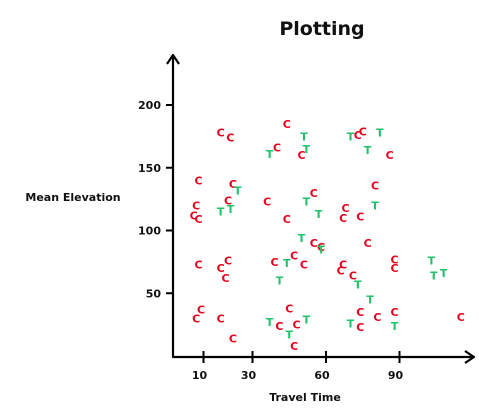  What do you see at coordinates (396, 375) in the screenshot?
I see `x-tick-label: 90` at bounding box center [396, 375].